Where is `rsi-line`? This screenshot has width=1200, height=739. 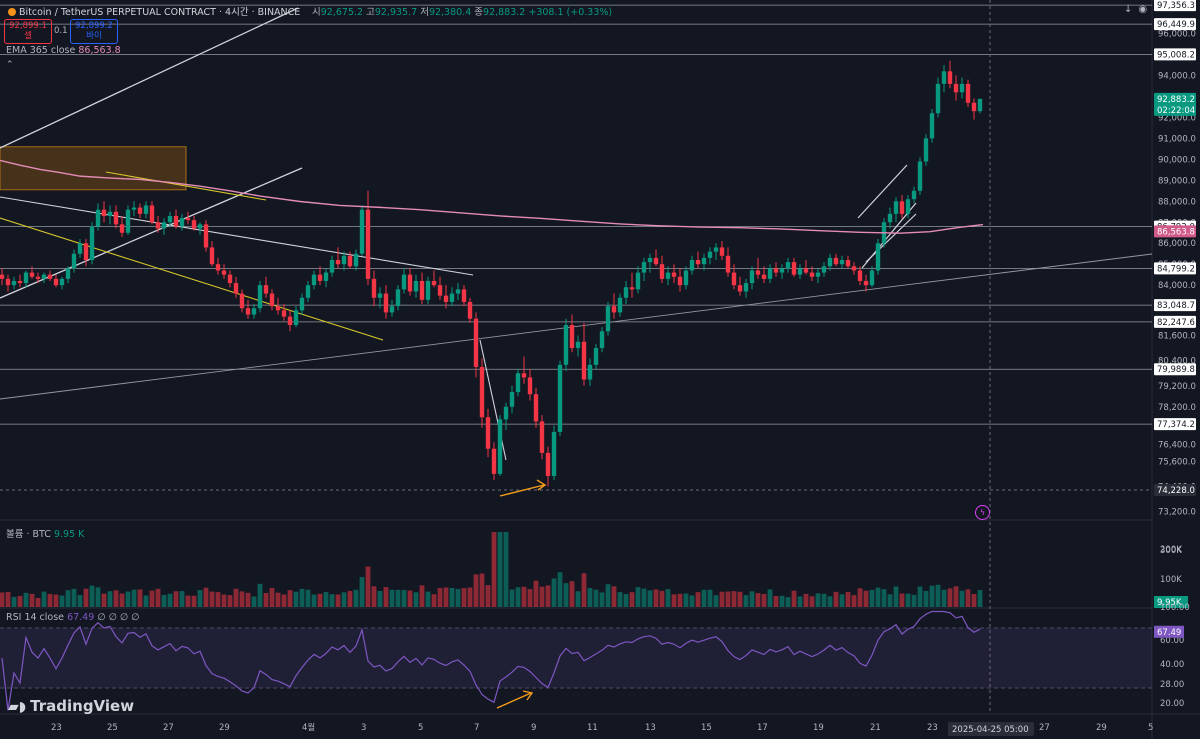
rsi-line is located at coordinates (491, 660).